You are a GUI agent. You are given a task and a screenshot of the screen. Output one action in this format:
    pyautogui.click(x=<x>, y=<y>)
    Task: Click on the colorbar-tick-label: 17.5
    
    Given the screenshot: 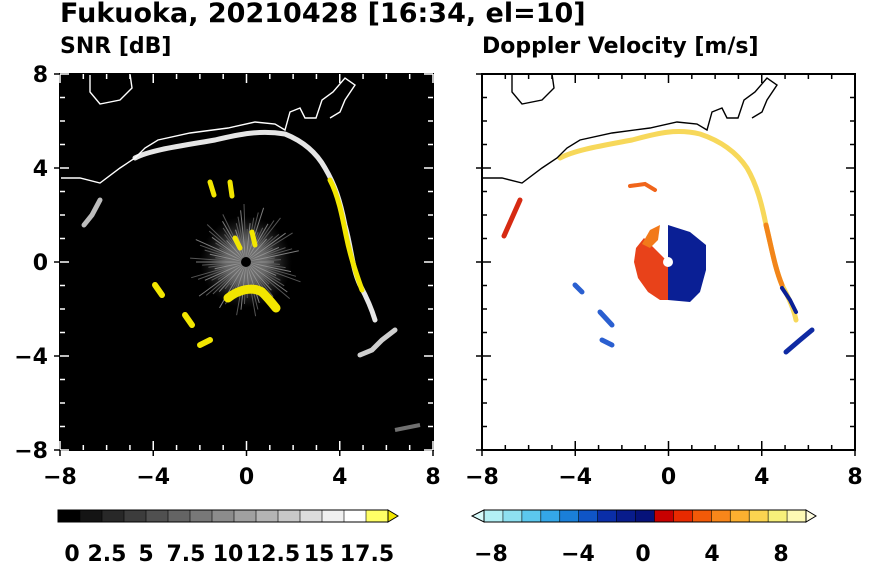 What is the action you would take?
    pyautogui.click(x=367, y=554)
    